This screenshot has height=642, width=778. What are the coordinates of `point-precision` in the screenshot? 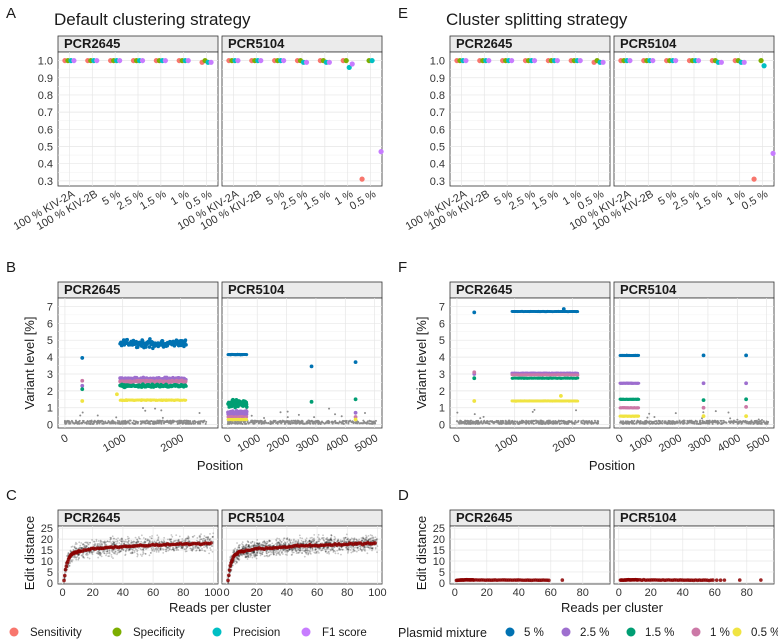 It's located at (349, 67).